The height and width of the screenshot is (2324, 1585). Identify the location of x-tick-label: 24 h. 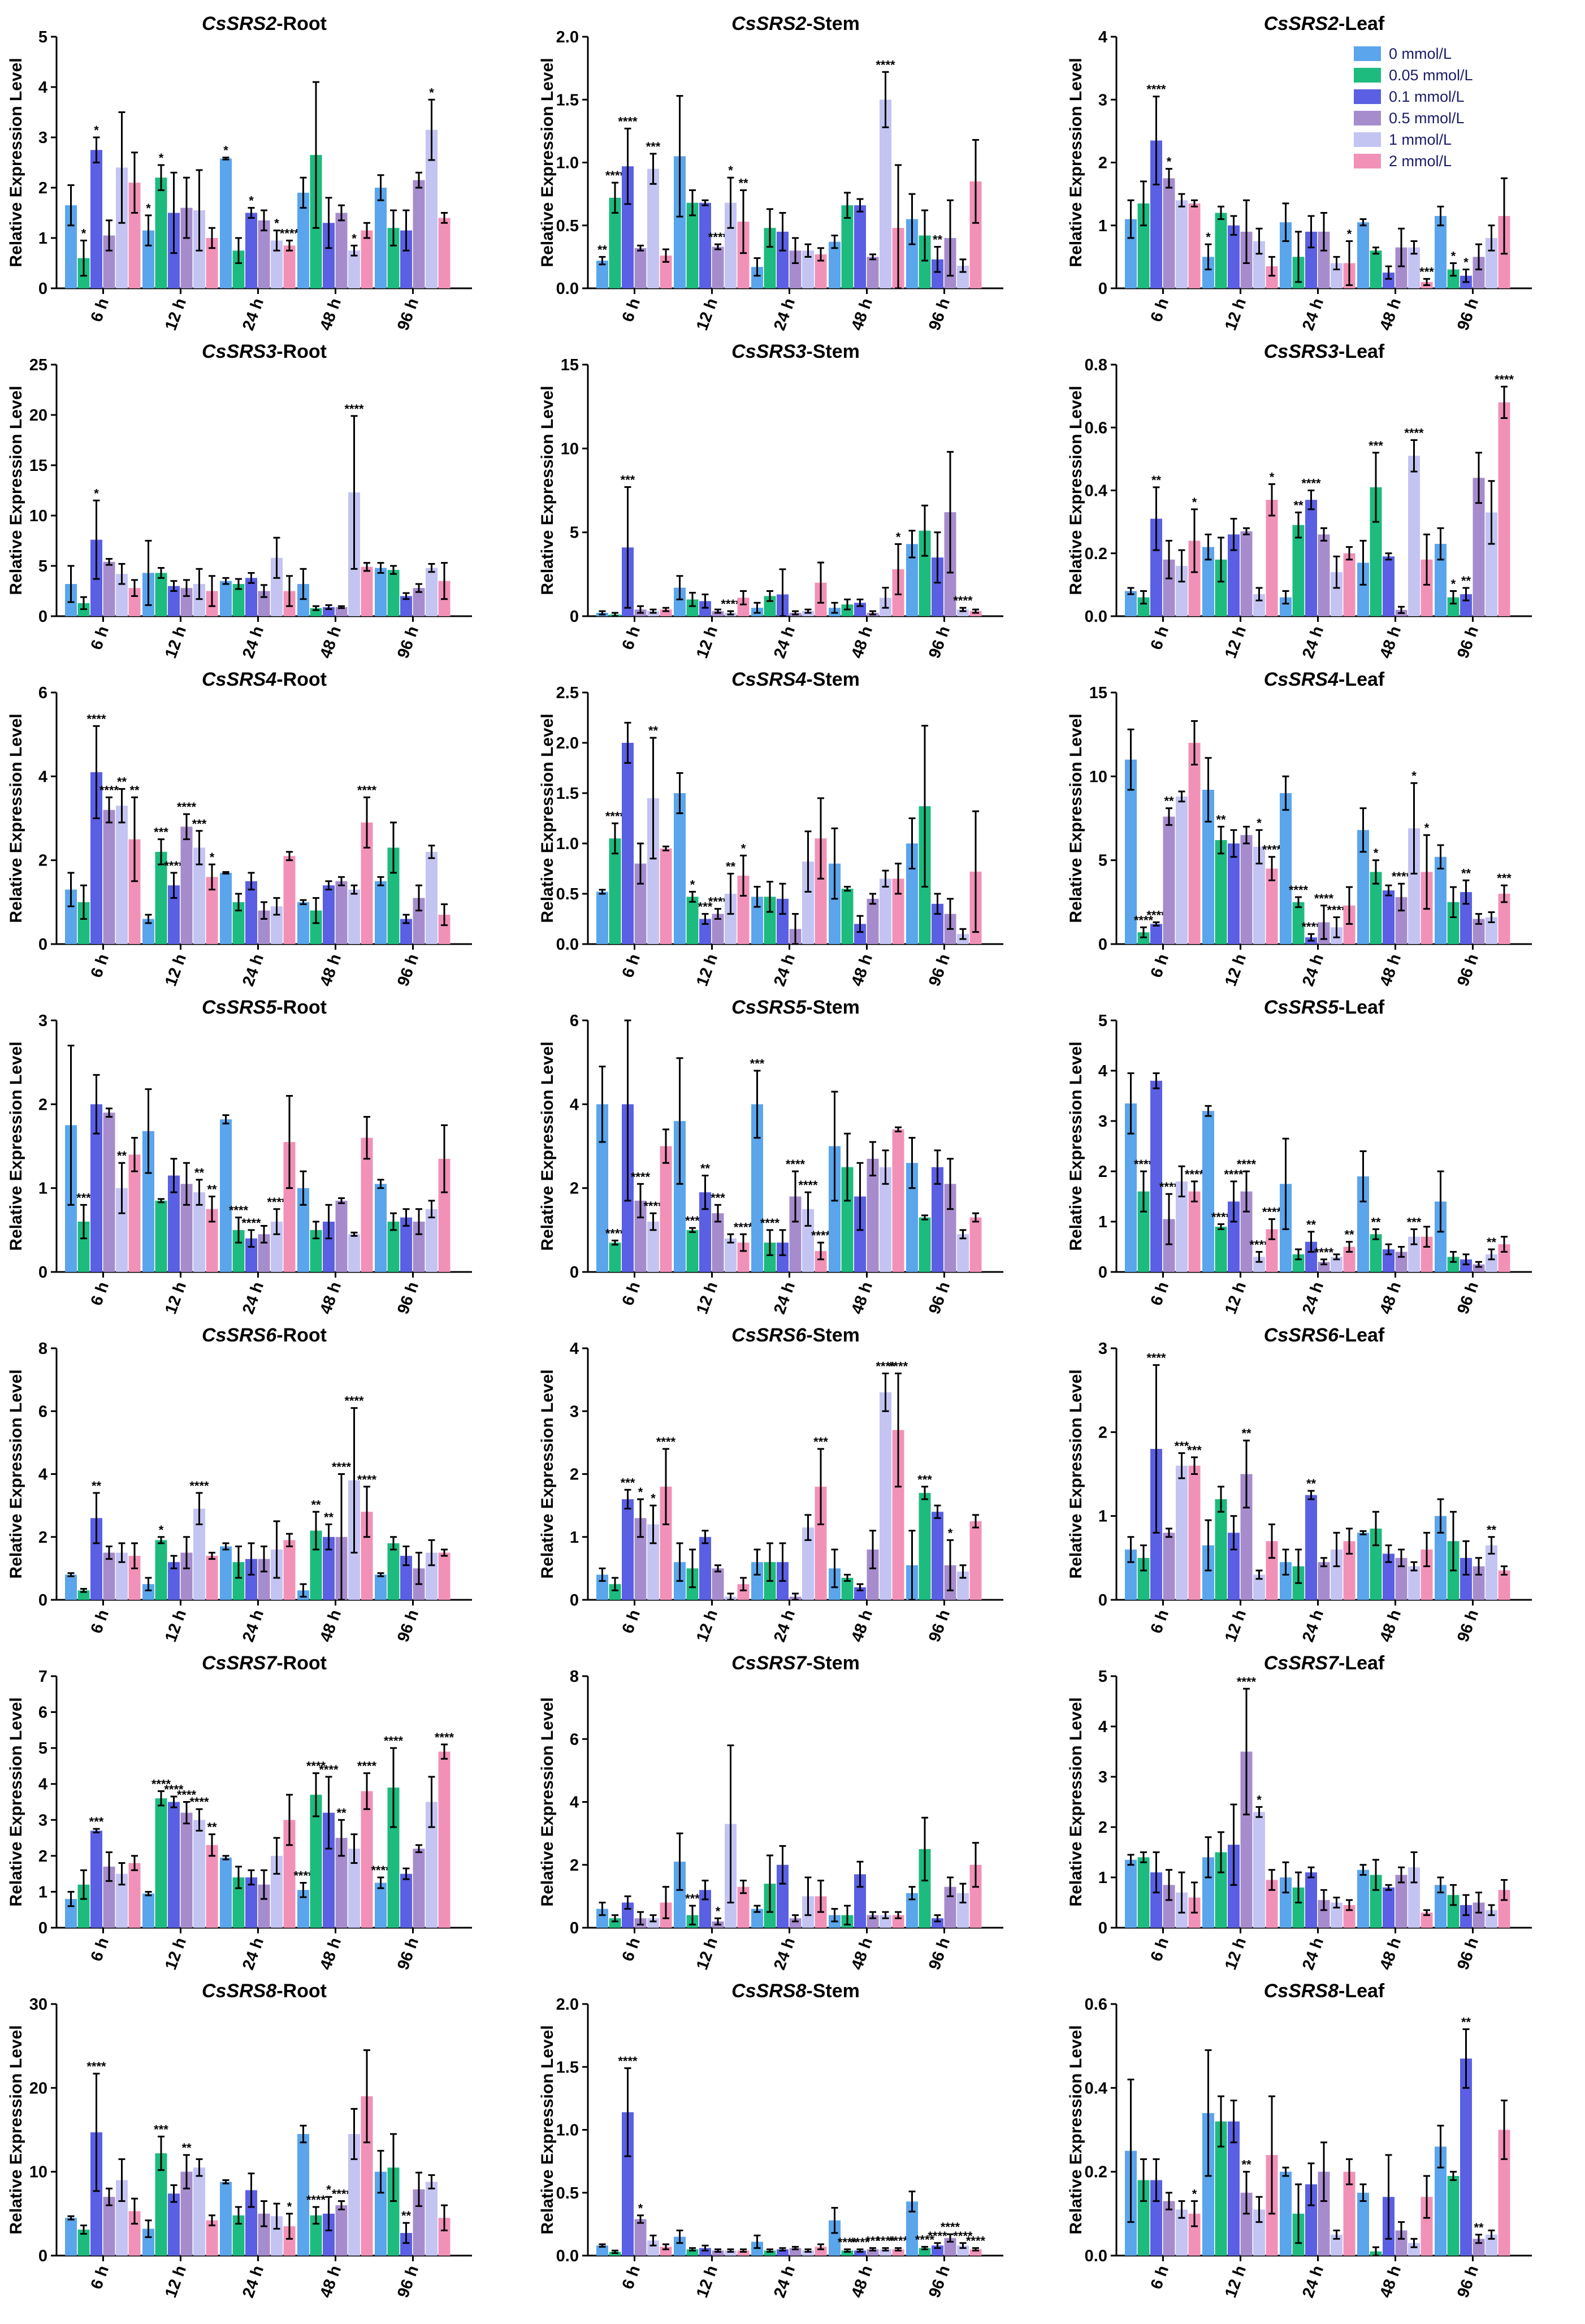
(253, 1625).